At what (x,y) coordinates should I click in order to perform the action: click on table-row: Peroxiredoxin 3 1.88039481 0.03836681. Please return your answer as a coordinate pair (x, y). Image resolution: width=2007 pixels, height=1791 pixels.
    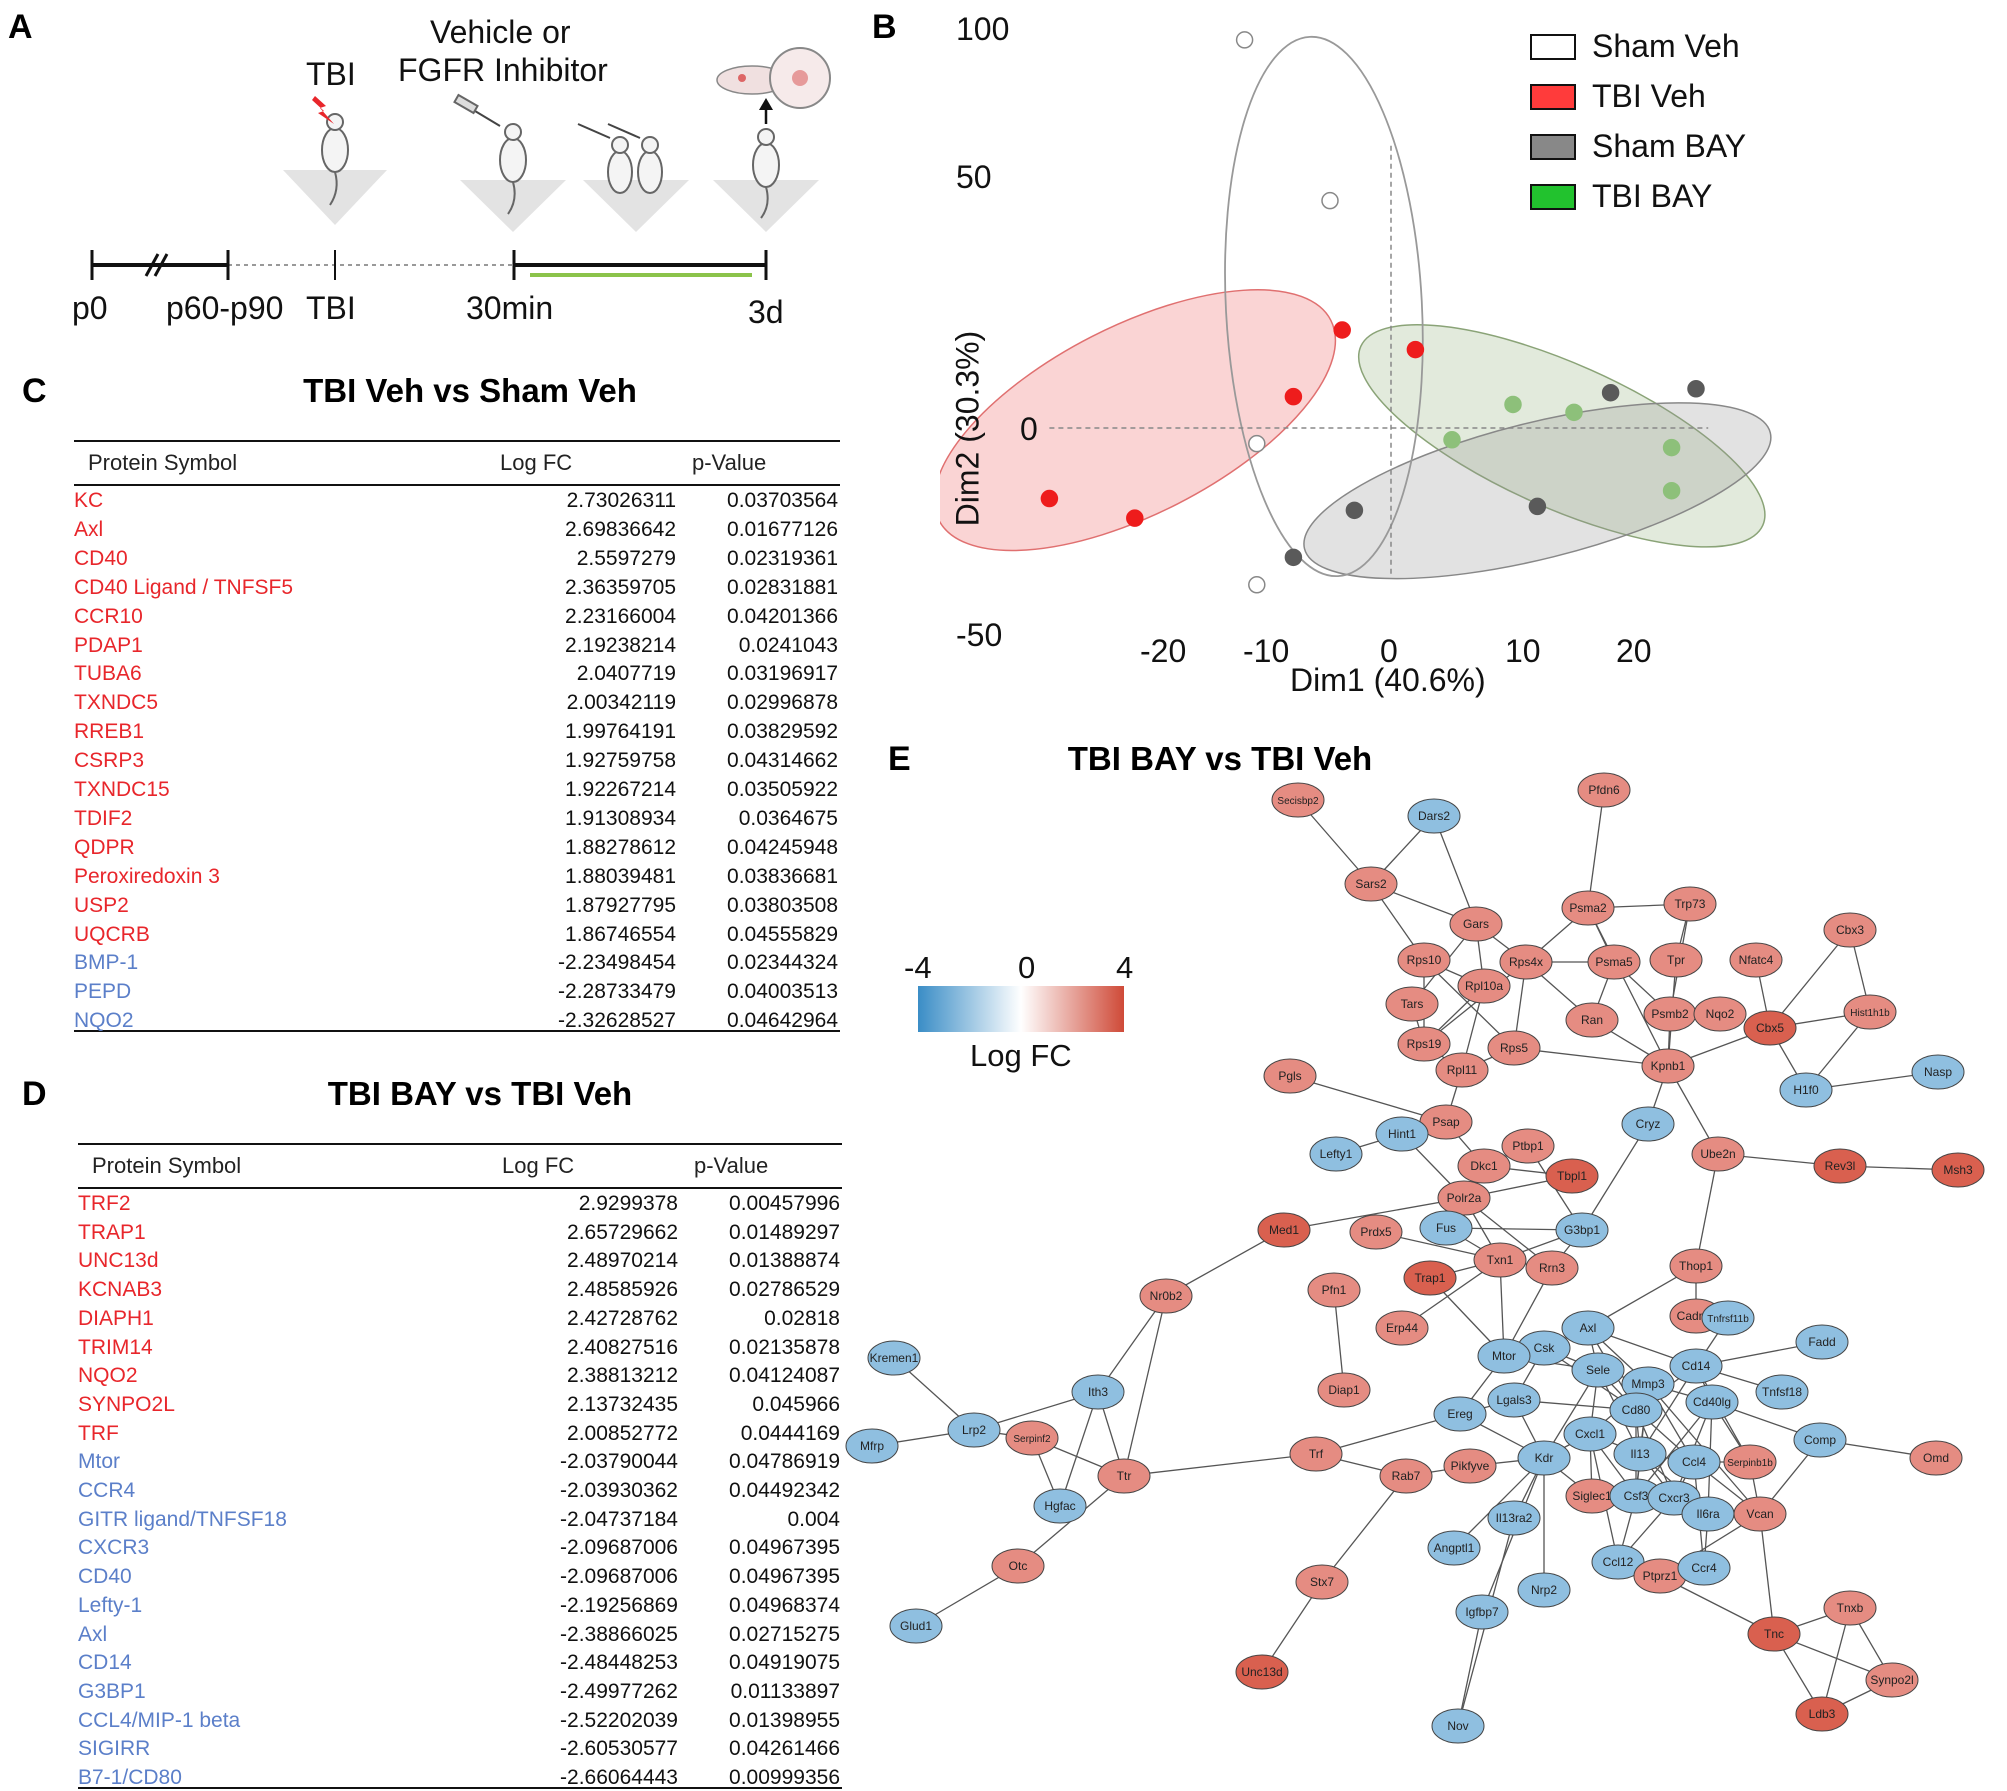
    Looking at the image, I should click on (457, 876).